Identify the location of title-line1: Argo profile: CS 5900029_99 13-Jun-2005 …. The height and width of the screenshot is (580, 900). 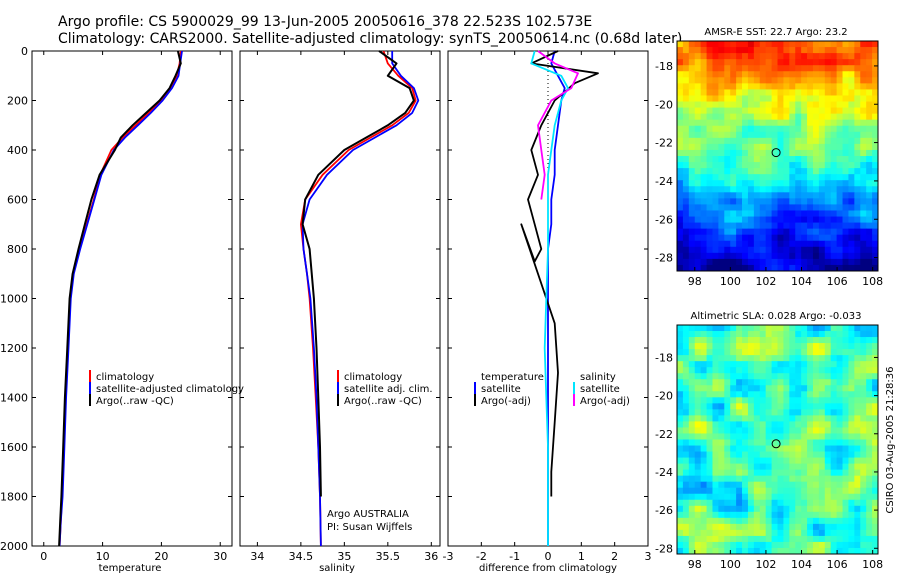
(325, 22).